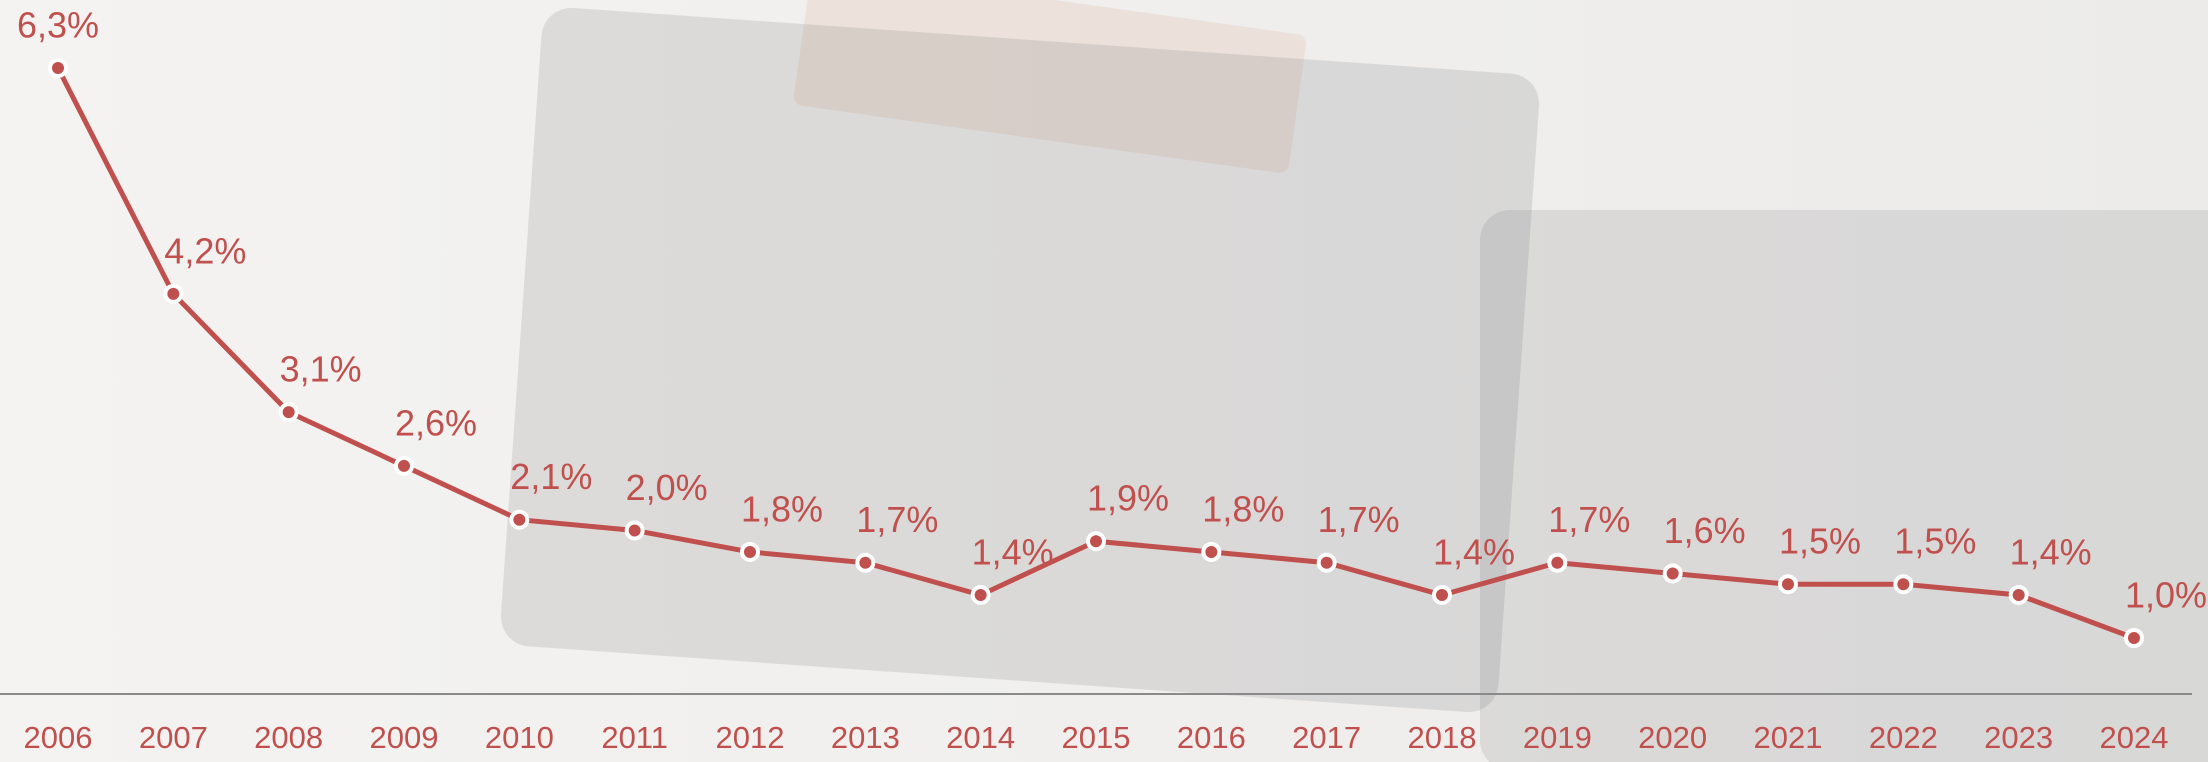 This screenshot has height=762, width=2208. Describe the element at coordinates (1788, 737) in the screenshot. I see `x-tick-label: 2021` at that location.